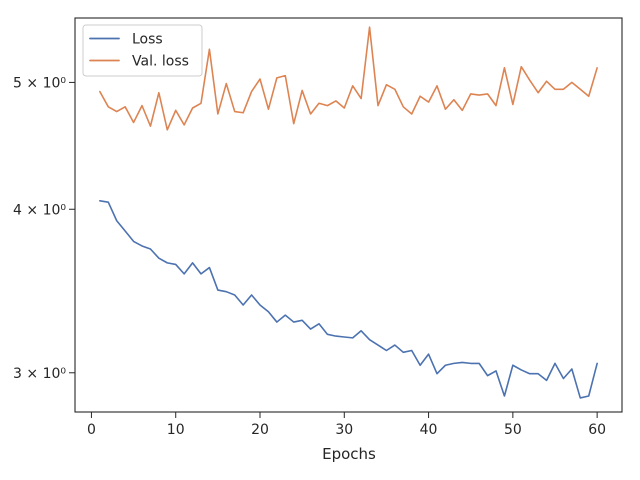 The height and width of the screenshot is (480, 640). I want to click on x-axis-ticks: 0 10 20 30 40 50 60, so click(346, 425).